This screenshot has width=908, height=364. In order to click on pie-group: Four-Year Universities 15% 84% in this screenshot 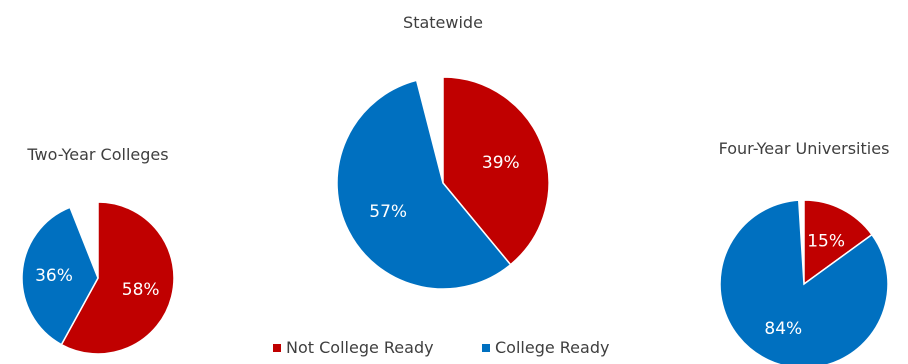, I will do `click(804, 251)`.